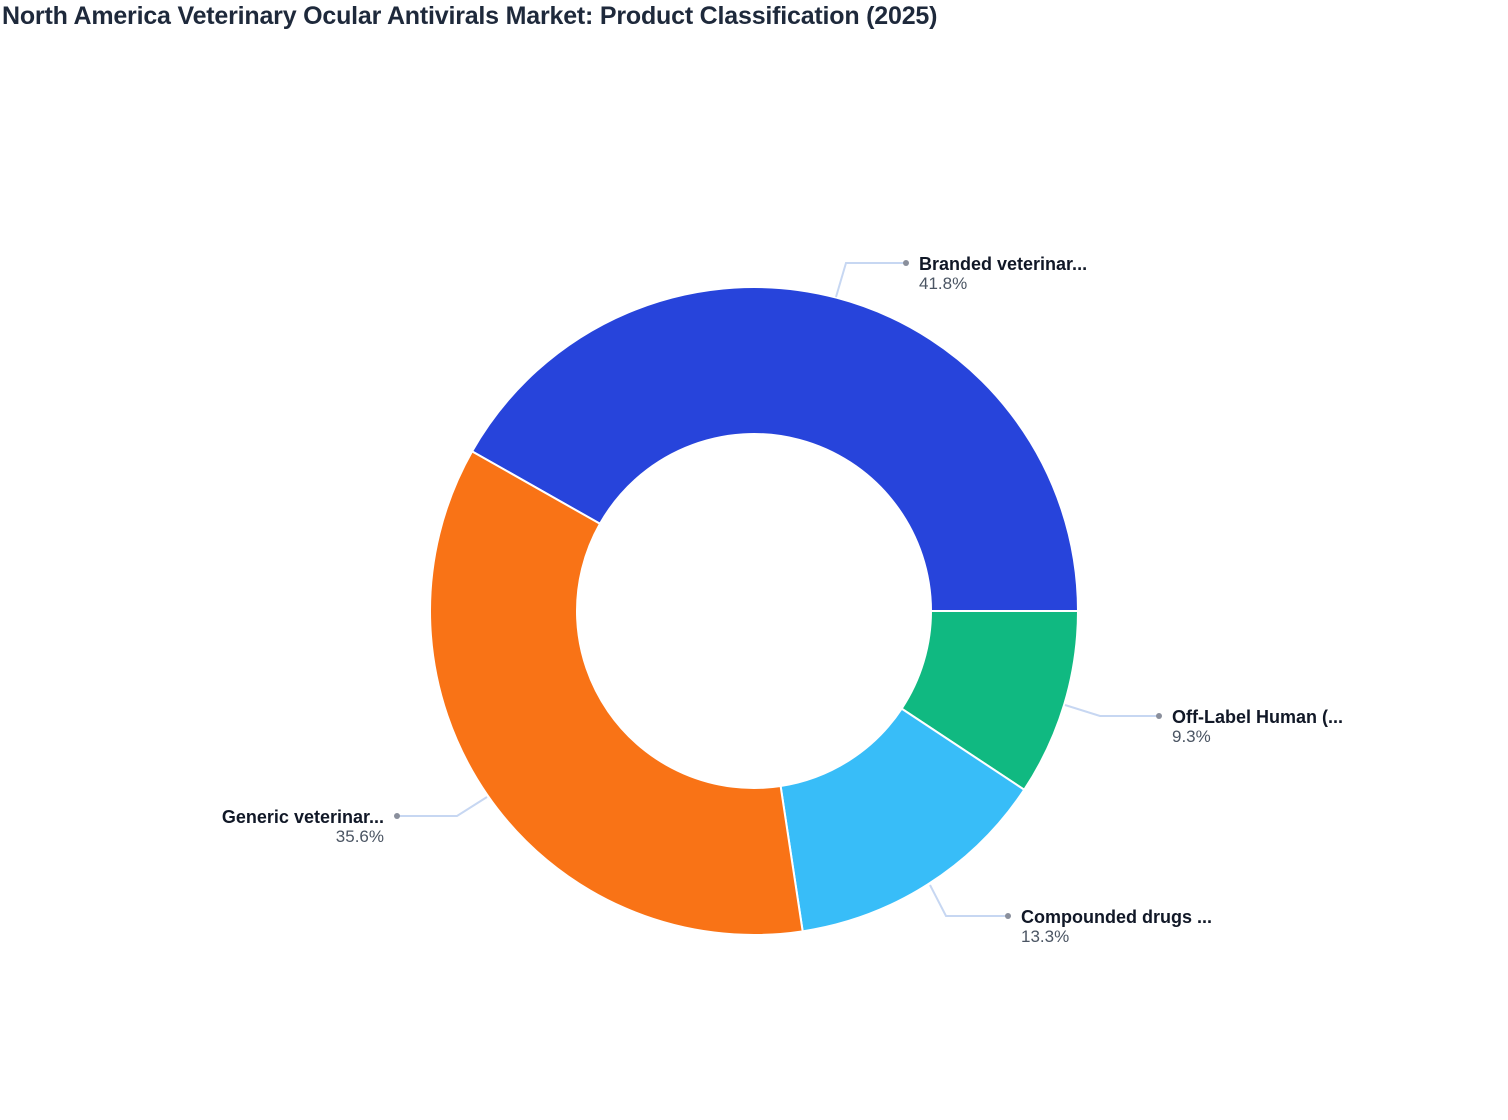 Image resolution: width=1508 pixels, height=1120 pixels. Describe the element at coordinates (1111, 710) in the screenshot. I see `leader-line-off-label-human` at that location.